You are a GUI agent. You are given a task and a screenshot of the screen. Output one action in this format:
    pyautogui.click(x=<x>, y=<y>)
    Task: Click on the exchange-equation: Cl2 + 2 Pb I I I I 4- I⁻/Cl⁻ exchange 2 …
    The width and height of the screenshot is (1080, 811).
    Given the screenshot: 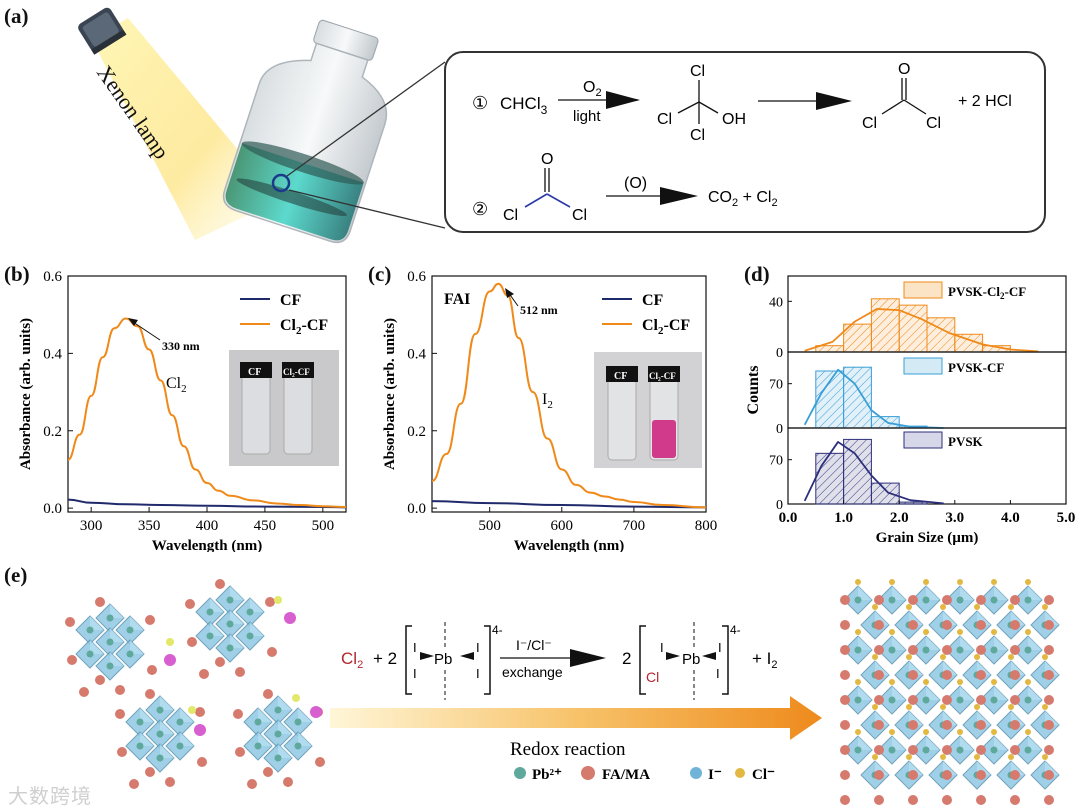 What is the action you would take?
    pyautogui.click(x=559, y=661)
    